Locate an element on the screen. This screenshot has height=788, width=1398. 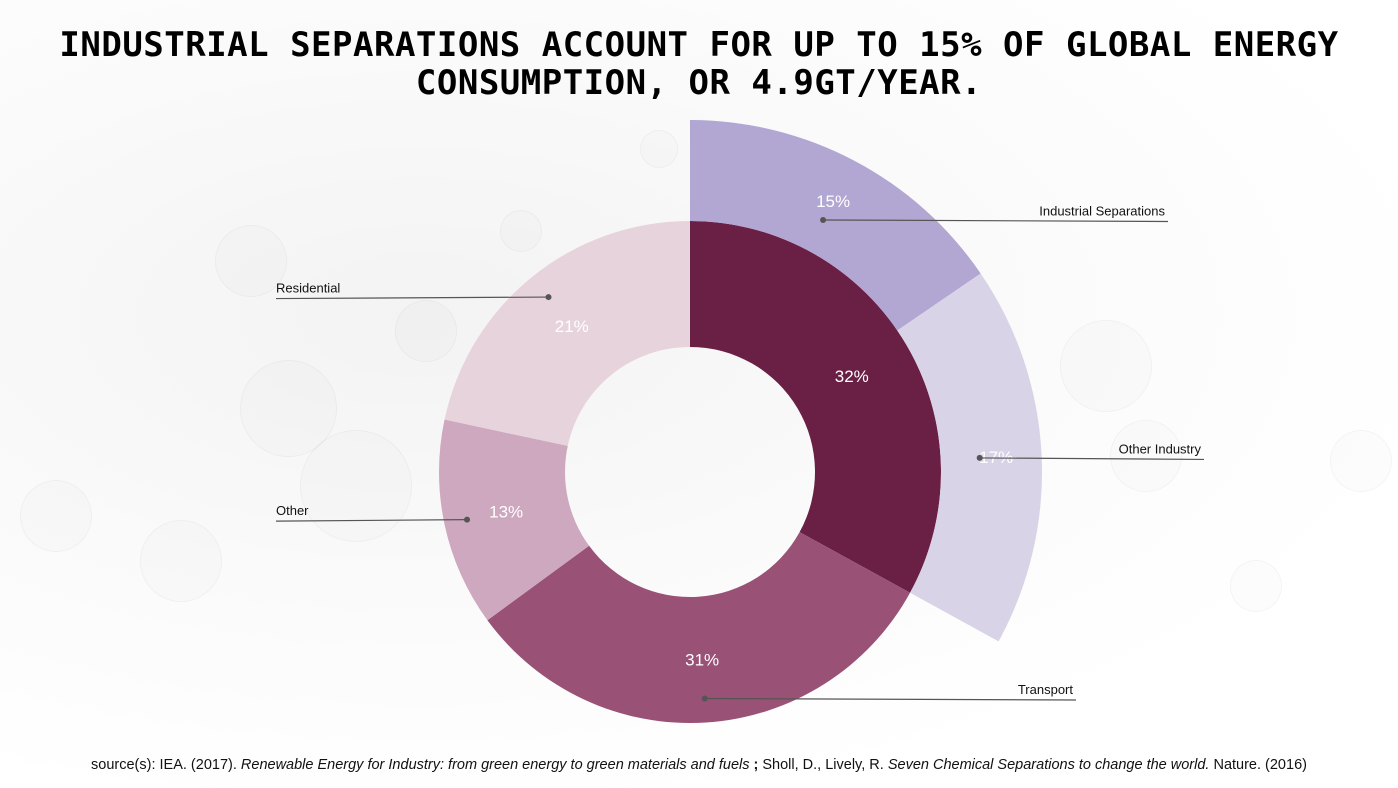
callout-label-residential: Residential is located at coordinates (308, 288).